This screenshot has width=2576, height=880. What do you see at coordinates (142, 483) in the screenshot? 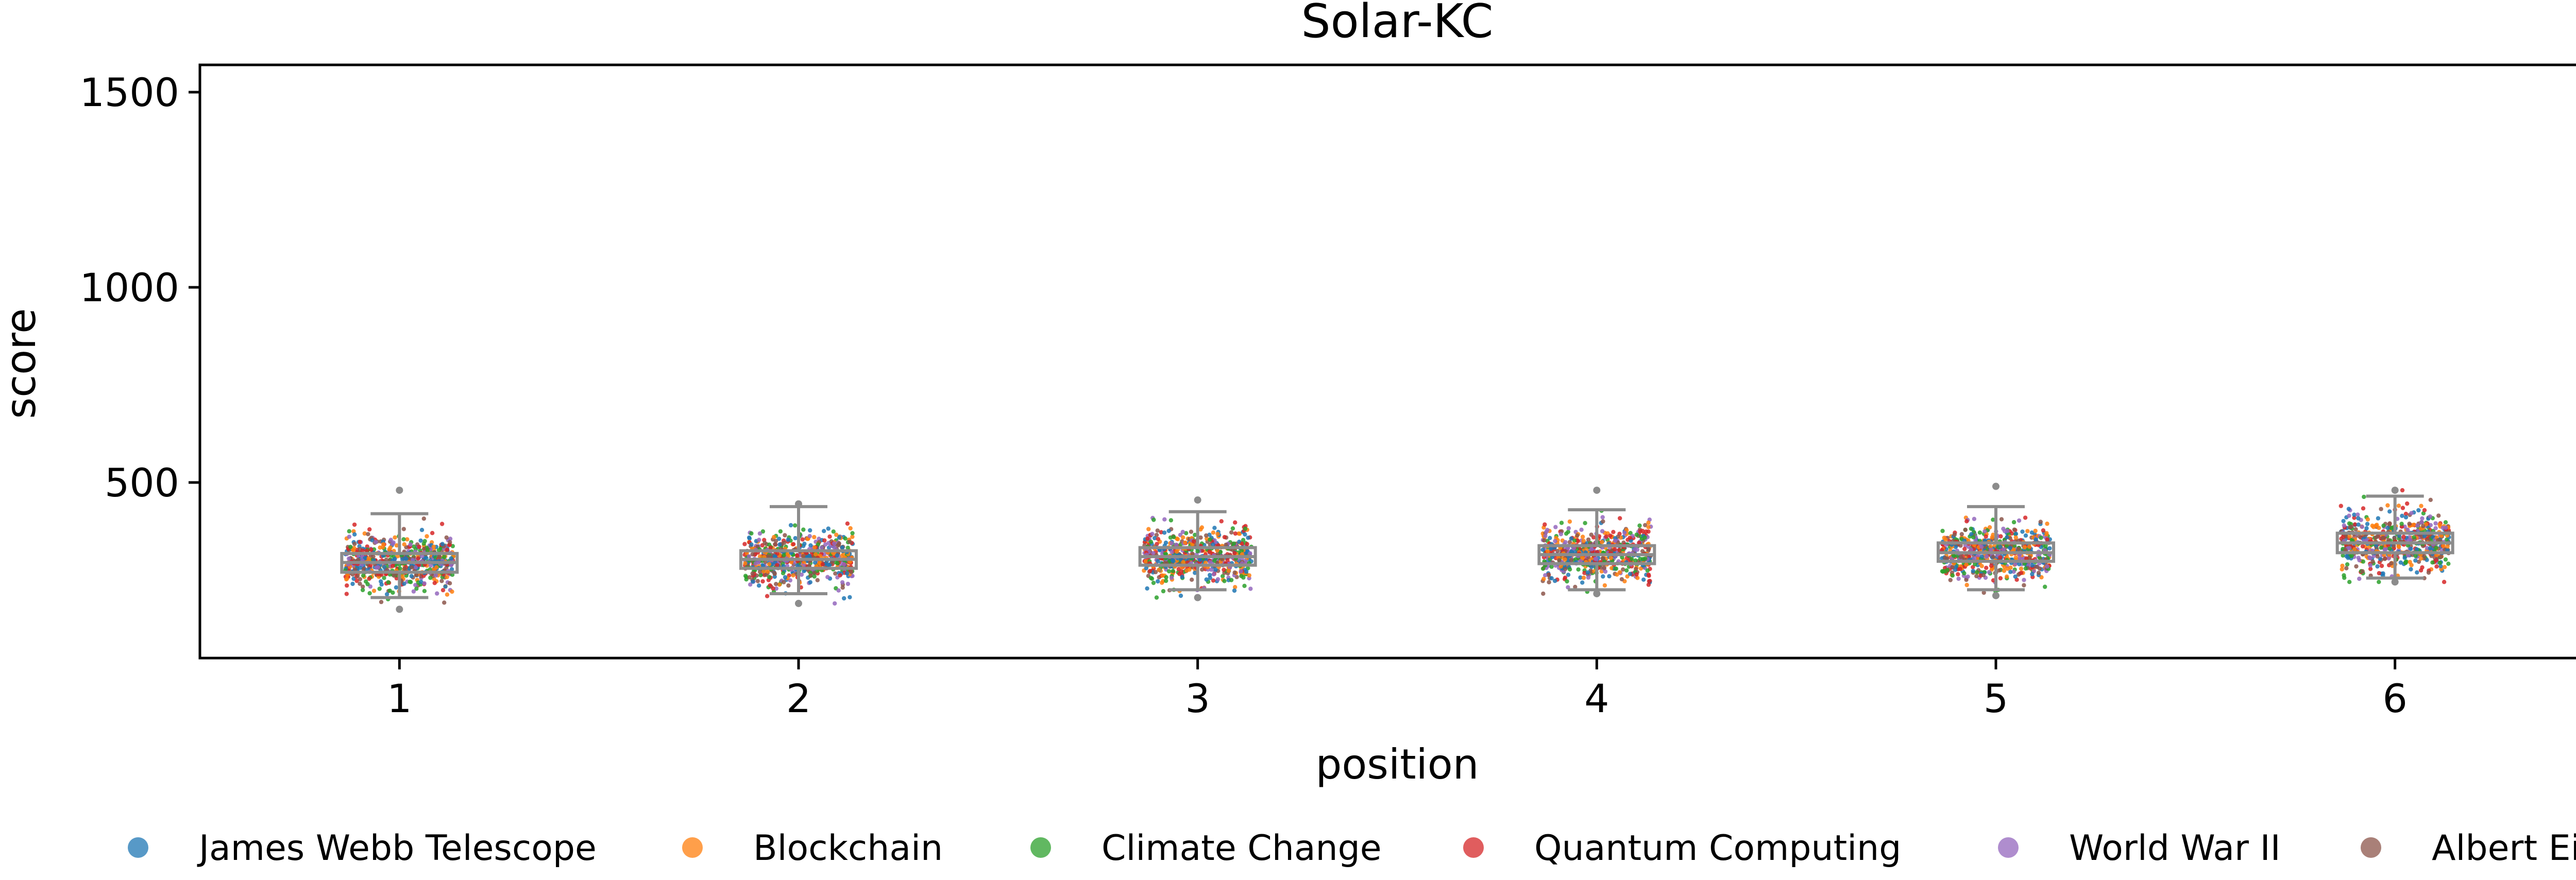
I see `y-tick-label: 500` at bounding box center [142, 483].